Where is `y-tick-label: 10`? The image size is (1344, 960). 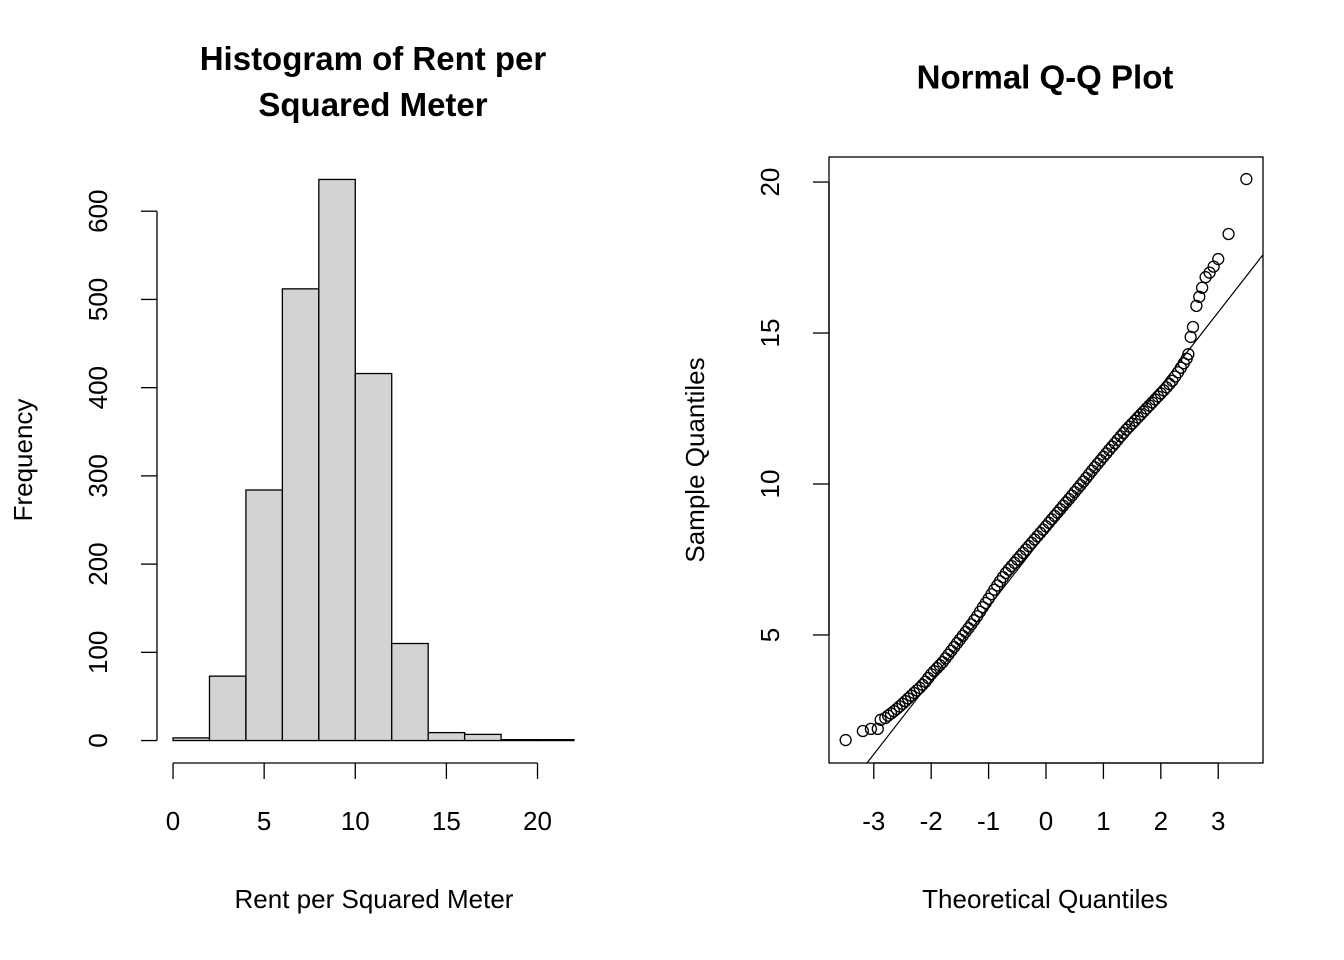 y-tick-label: 10 is located at coordinates (770, 484).